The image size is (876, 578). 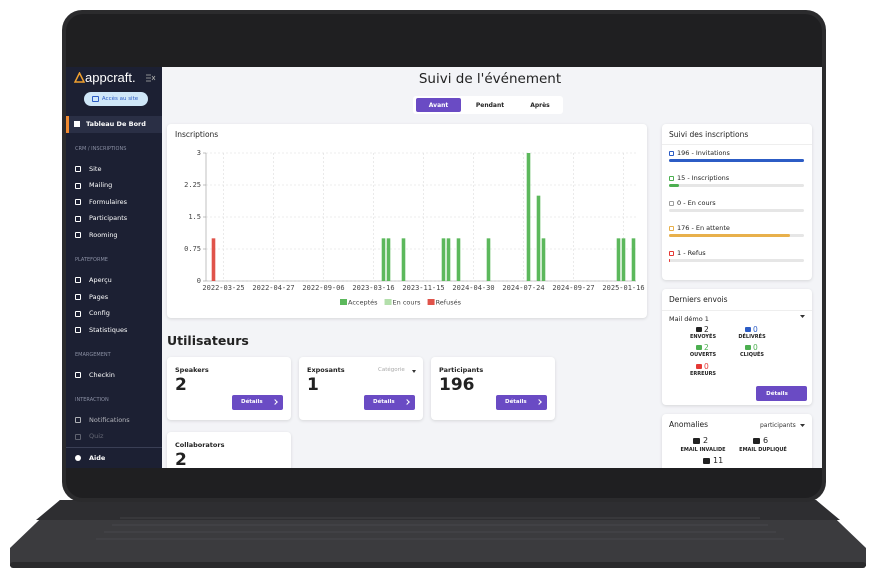 I want to click on sidebar-item: Pages, so click(x=99, y=296).